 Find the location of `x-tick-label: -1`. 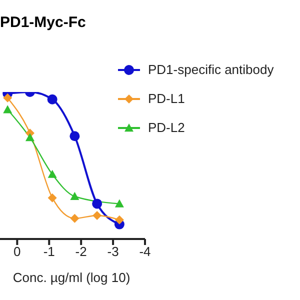

x-tick-label: -1 is located at coordinates (49, 252).